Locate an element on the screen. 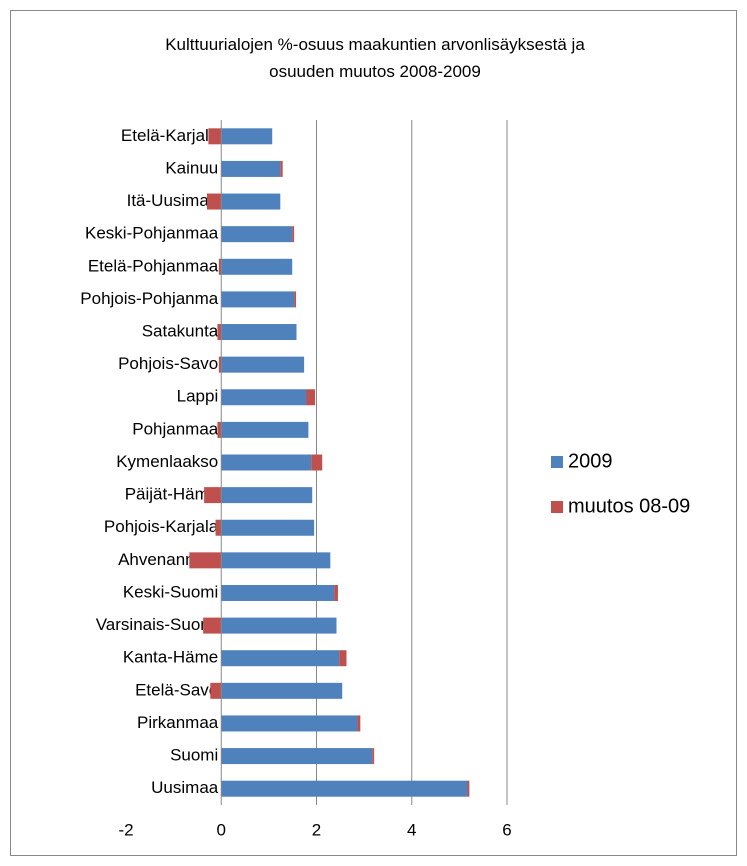 The image size is (747, 866). x-tick-label: 4 is located at coordinates (411, 829).